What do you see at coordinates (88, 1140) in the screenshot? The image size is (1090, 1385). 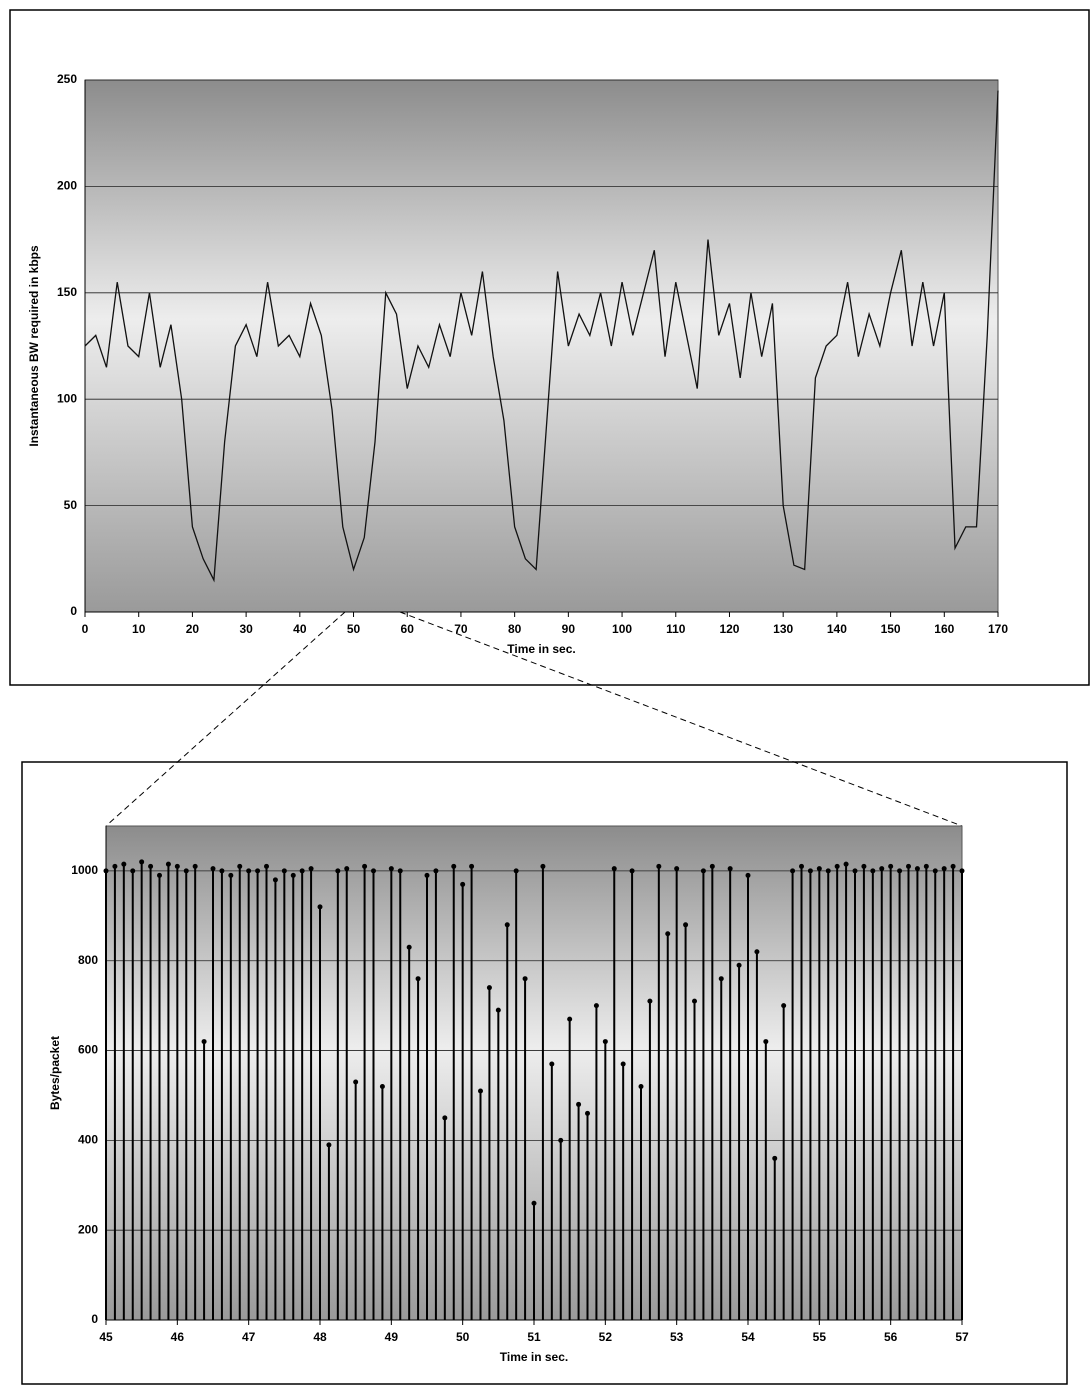 I see `y-tick-label: 400` at bounding box center [88, 1140].